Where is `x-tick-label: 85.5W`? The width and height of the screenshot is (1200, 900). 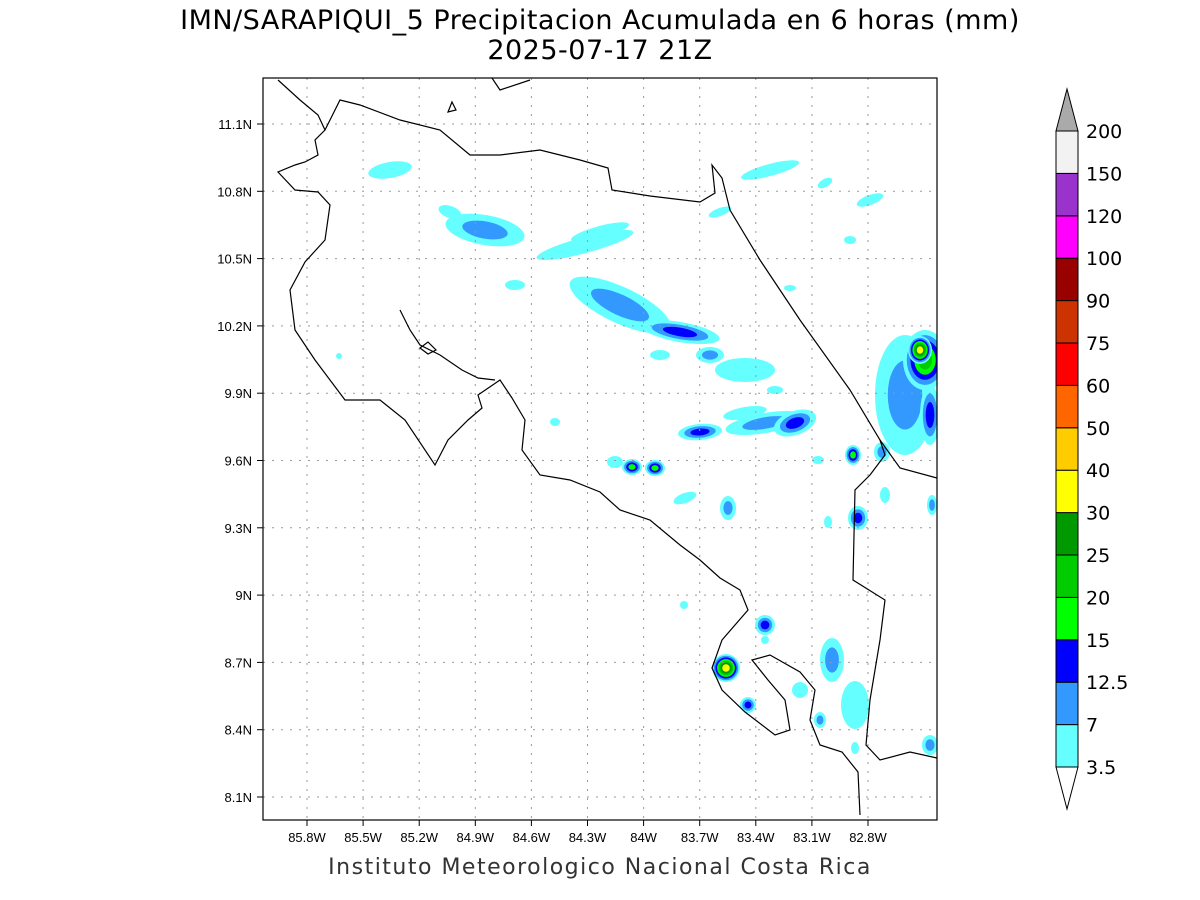
x-tick-label: 85.5W is located at coordinates (363, 837).